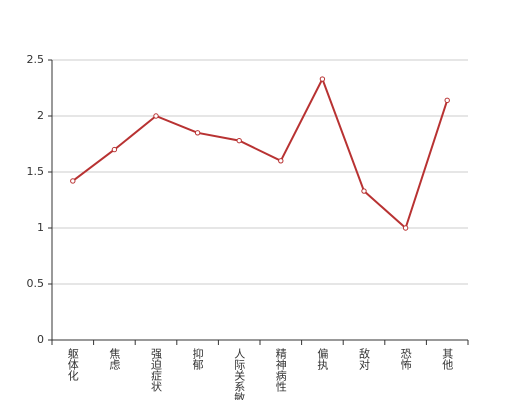 Image resolution: width=520 pixels, height=400 pixels. I want to click on x-tick-label: 精神病性, so click(280, 370).